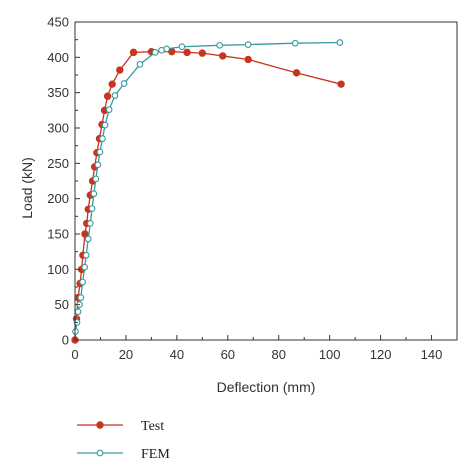  What do you see at coordinates (278, 354) in the screenshot?
I see `x-tick-label: 80` at bounding box center [278, 354].